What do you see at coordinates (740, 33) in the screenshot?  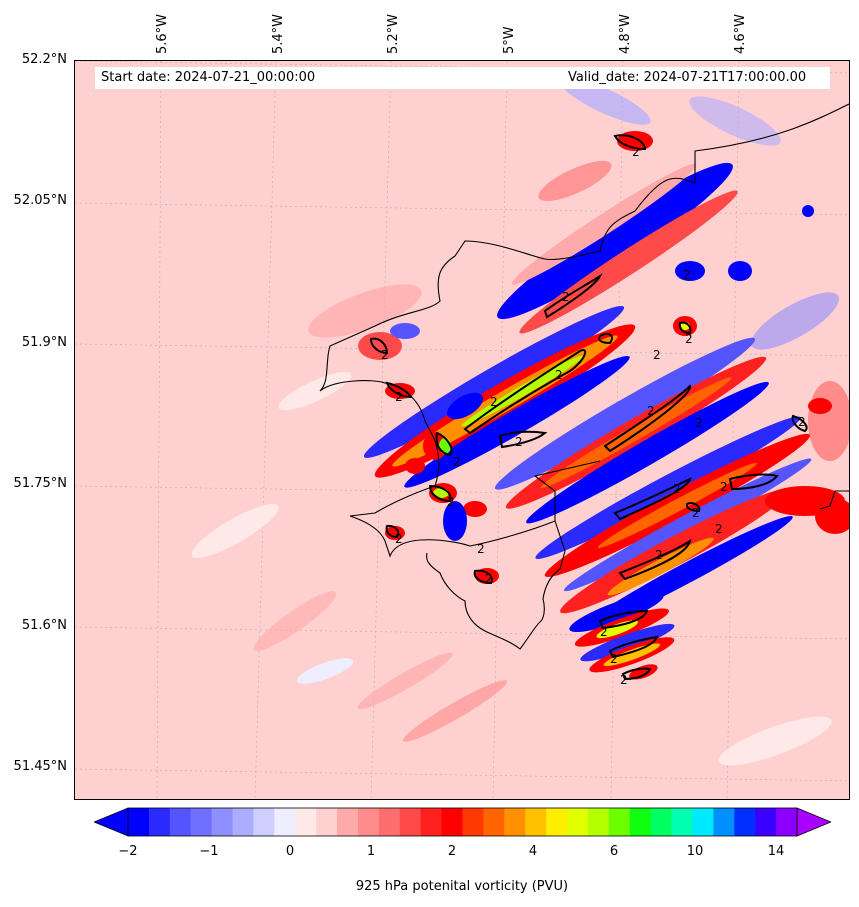 I see `longitude-label: 4.6°W` at bounding box center [740, 33].